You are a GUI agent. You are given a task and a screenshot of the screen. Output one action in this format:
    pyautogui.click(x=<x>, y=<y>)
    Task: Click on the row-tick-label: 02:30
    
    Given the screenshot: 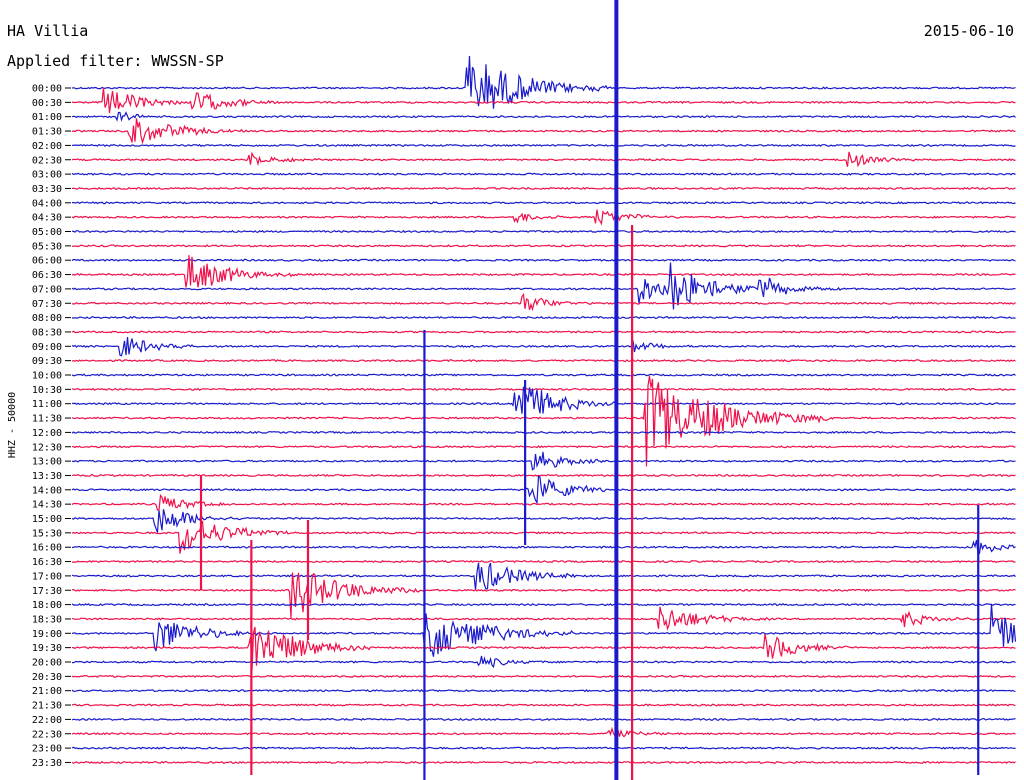 What is the action you would take?
    pyautogui.click(x=47, y=160)
    